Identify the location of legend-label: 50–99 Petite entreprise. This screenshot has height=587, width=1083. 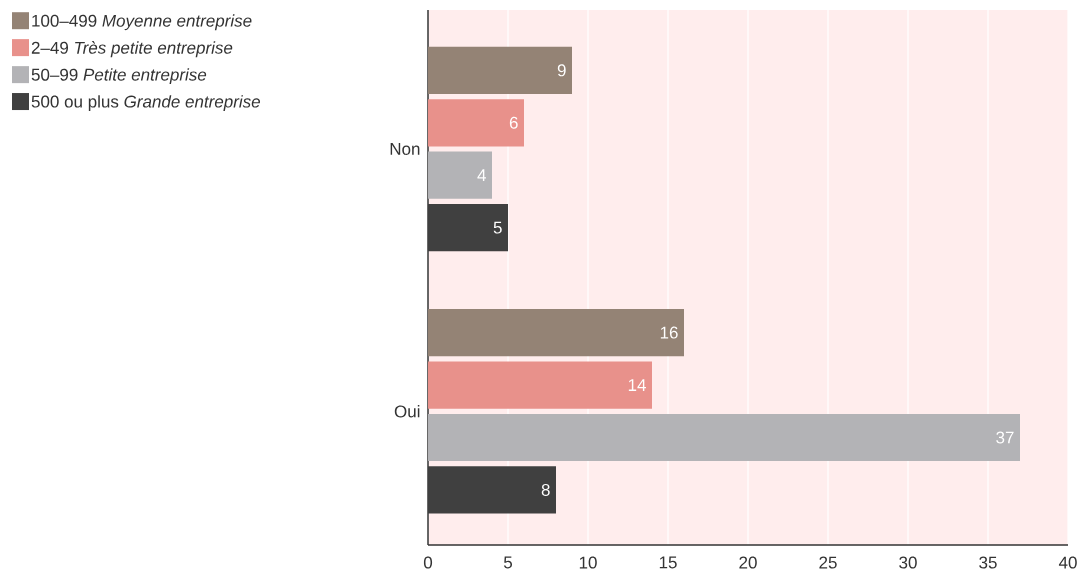
(119, 76).